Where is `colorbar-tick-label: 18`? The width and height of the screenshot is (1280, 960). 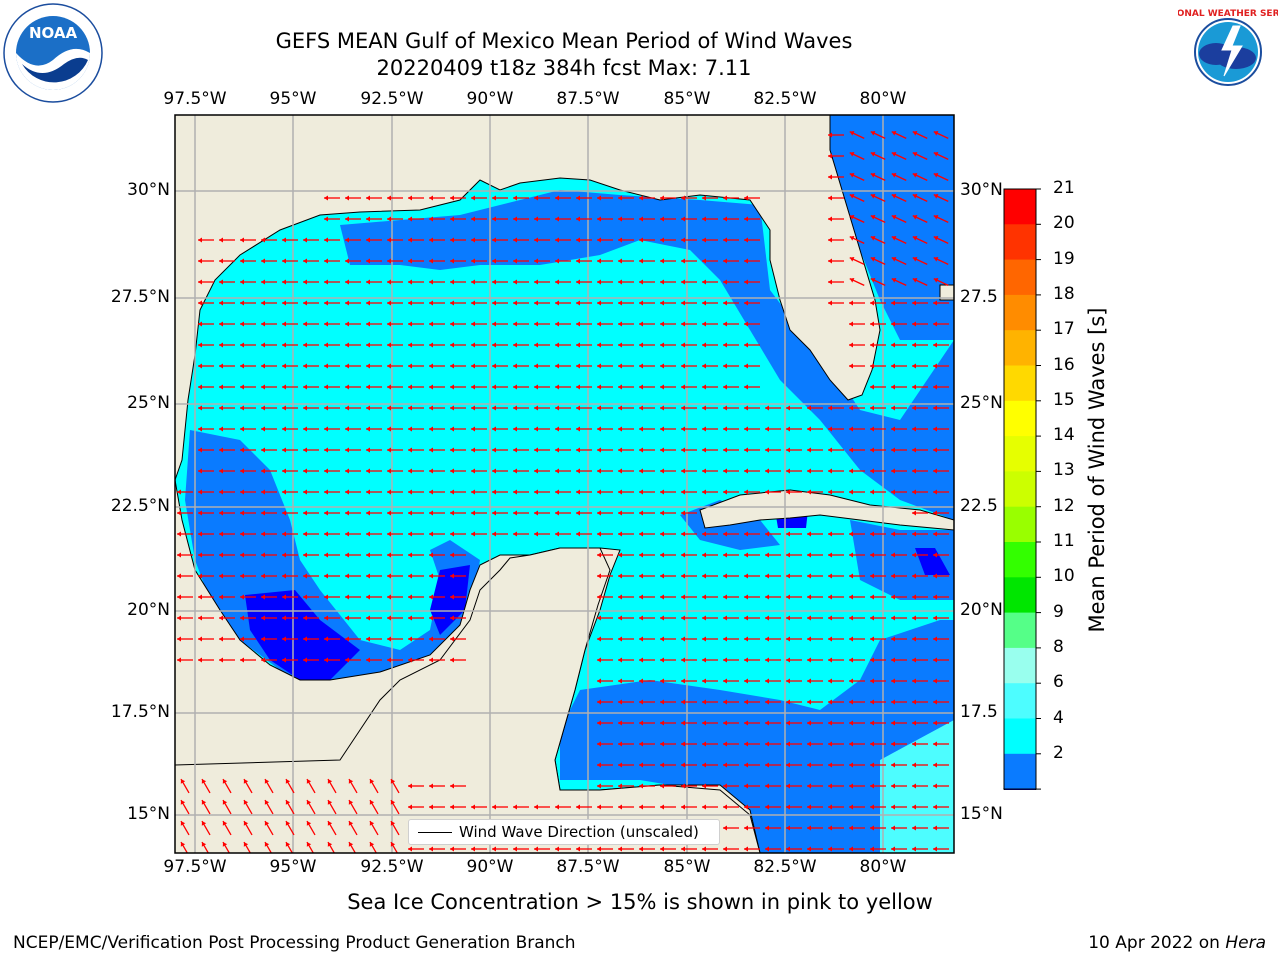
colorbar-tick-label: 18 is located at coordinates (1064, 293).